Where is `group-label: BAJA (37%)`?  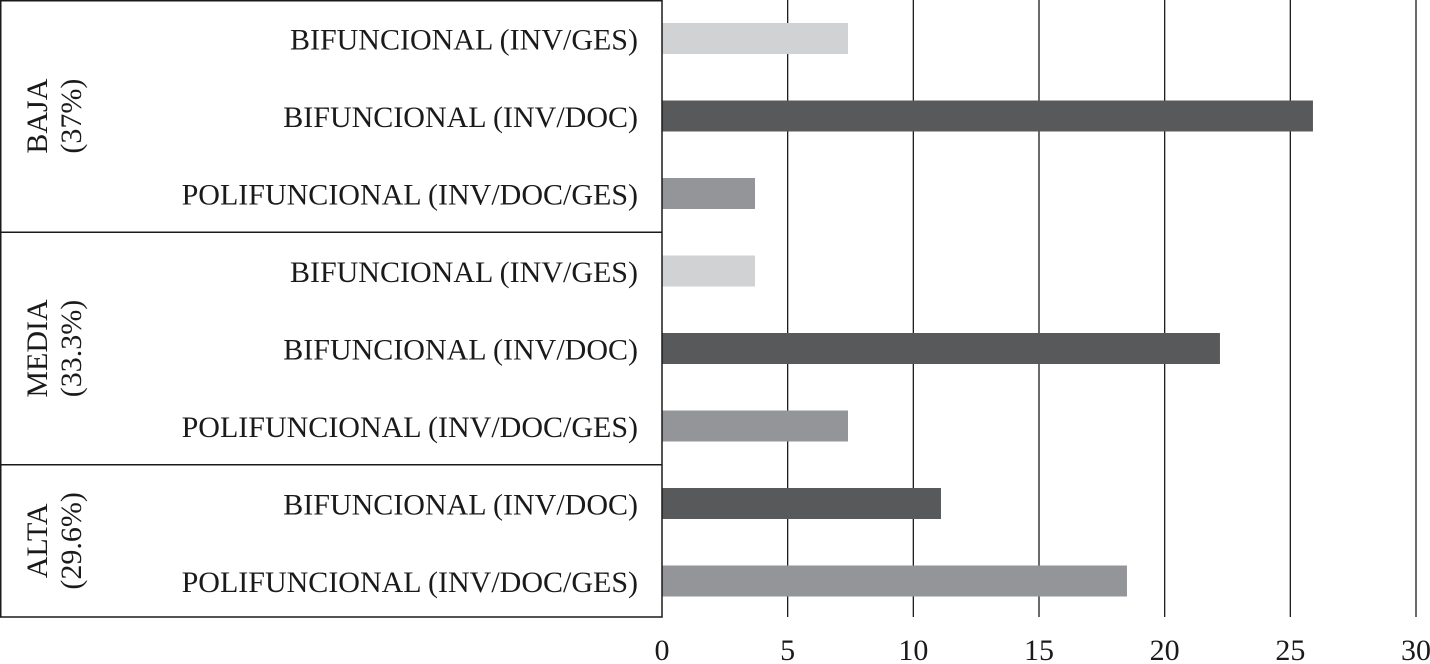 group-label: BAJA (37%) is located at coordinates (54, 115).